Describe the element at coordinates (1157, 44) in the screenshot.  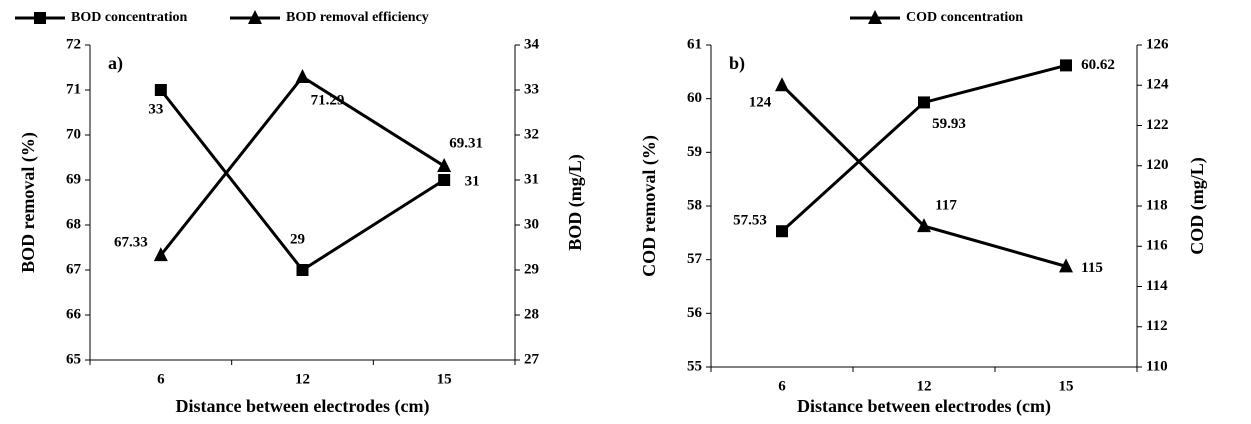
I see `y2-tick-label: 126` at that location.